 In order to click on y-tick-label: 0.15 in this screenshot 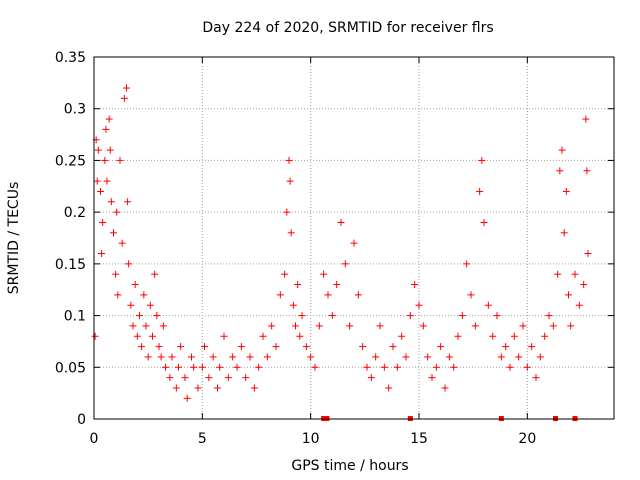, I will do `click(70, 265)`.